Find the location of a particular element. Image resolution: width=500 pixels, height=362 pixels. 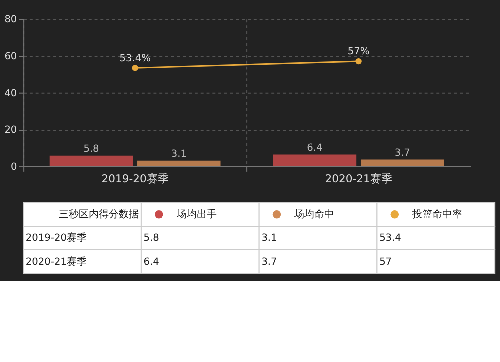

data-label: 5.8 is located at coordinates (92, 149).